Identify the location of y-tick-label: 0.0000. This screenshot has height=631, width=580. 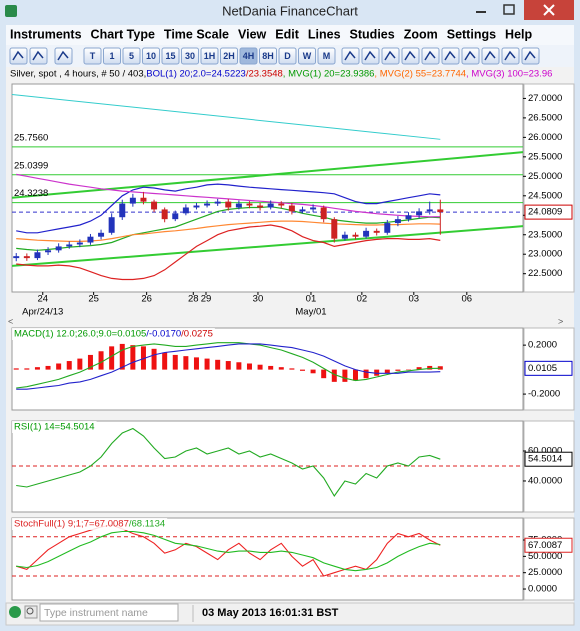
(542, 589).